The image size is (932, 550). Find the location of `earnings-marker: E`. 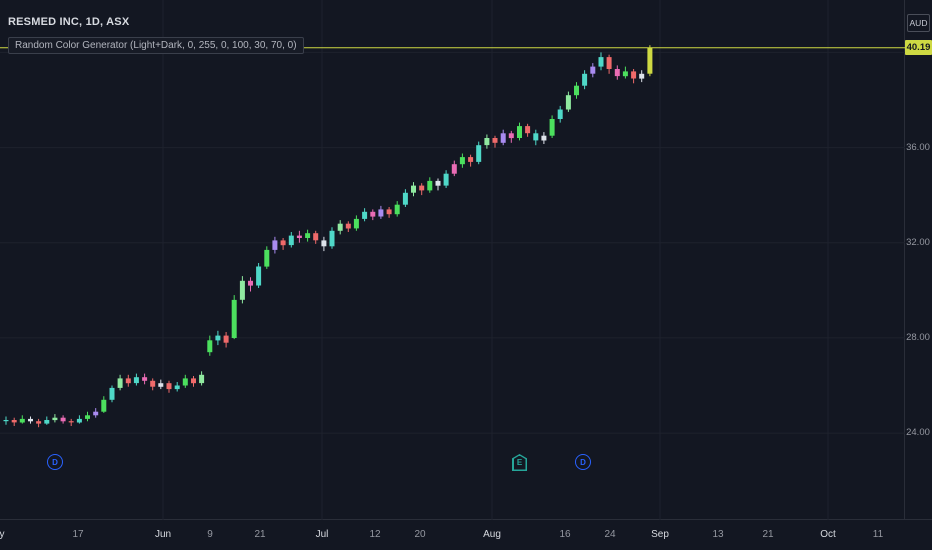

earnings-marker: E is located at coordinates (519, 462).